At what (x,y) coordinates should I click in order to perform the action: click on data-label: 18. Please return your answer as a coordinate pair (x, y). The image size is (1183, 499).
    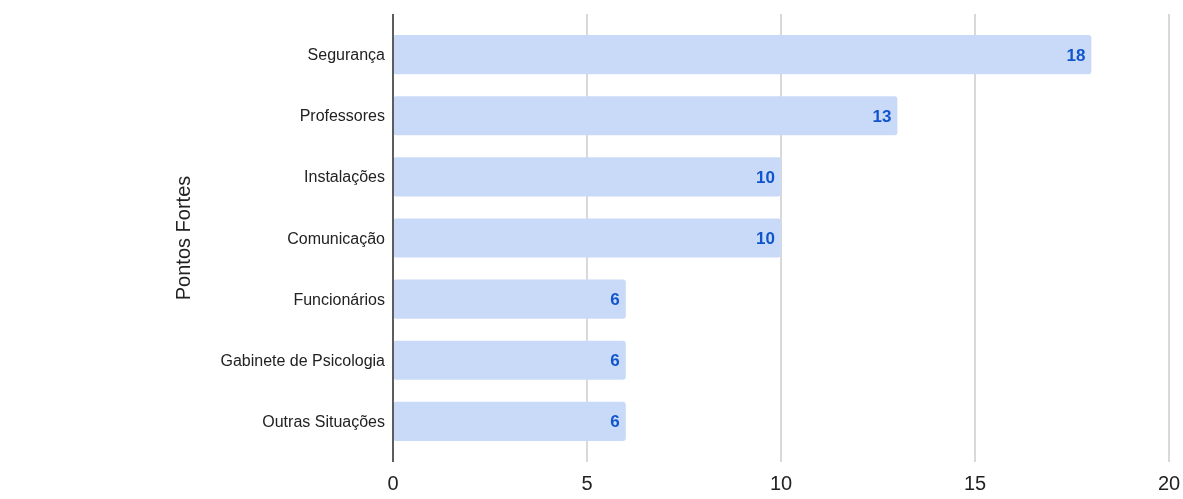
    Looking at the image, I should click on (1076, 55).